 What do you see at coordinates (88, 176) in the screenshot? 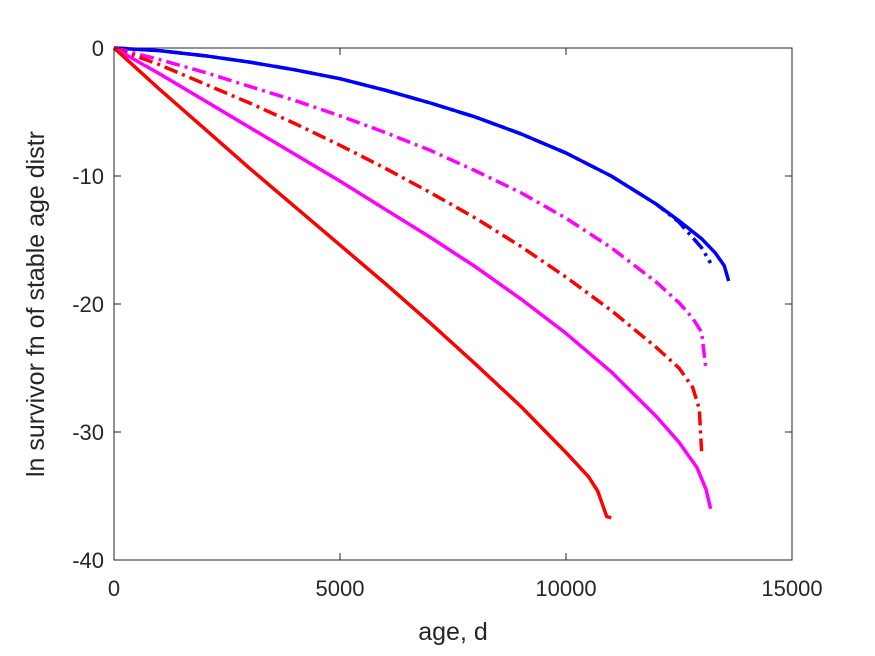
I see `y-tick-label: -10` at bounding box center [88, 176].